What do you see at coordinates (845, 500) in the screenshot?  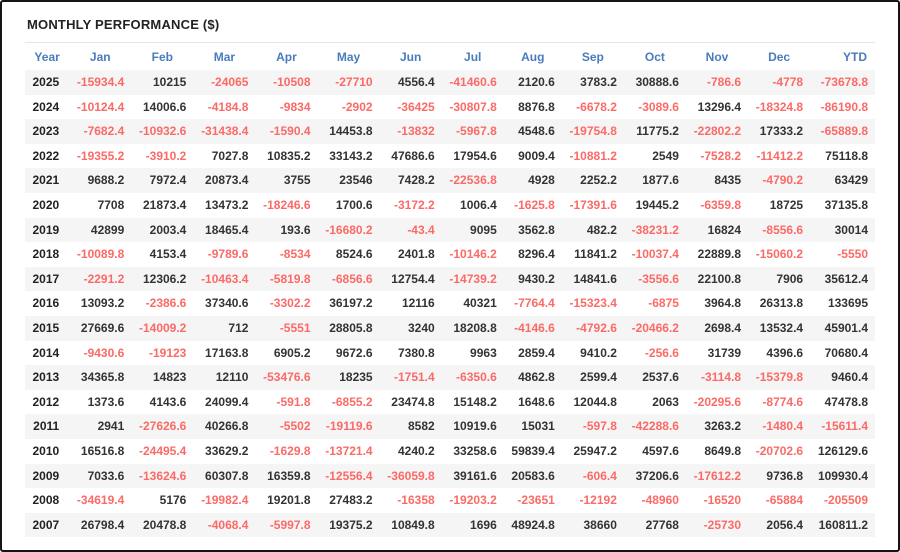 I see `value-cell-ytd: -205509` at bounding box center [845, 500].